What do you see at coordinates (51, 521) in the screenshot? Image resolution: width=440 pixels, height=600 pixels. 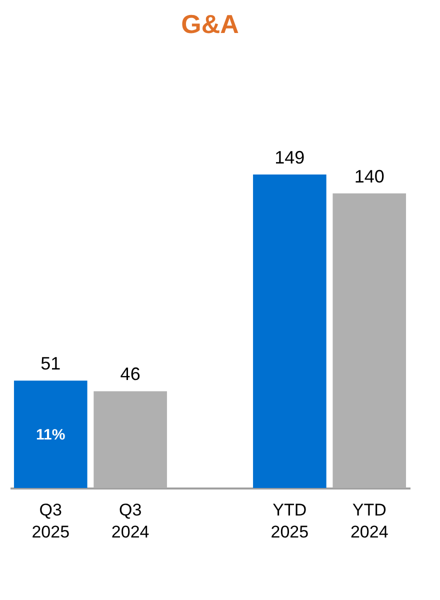 I see `x-tick-label: Q3 2025` at bounding box center [51, 521].